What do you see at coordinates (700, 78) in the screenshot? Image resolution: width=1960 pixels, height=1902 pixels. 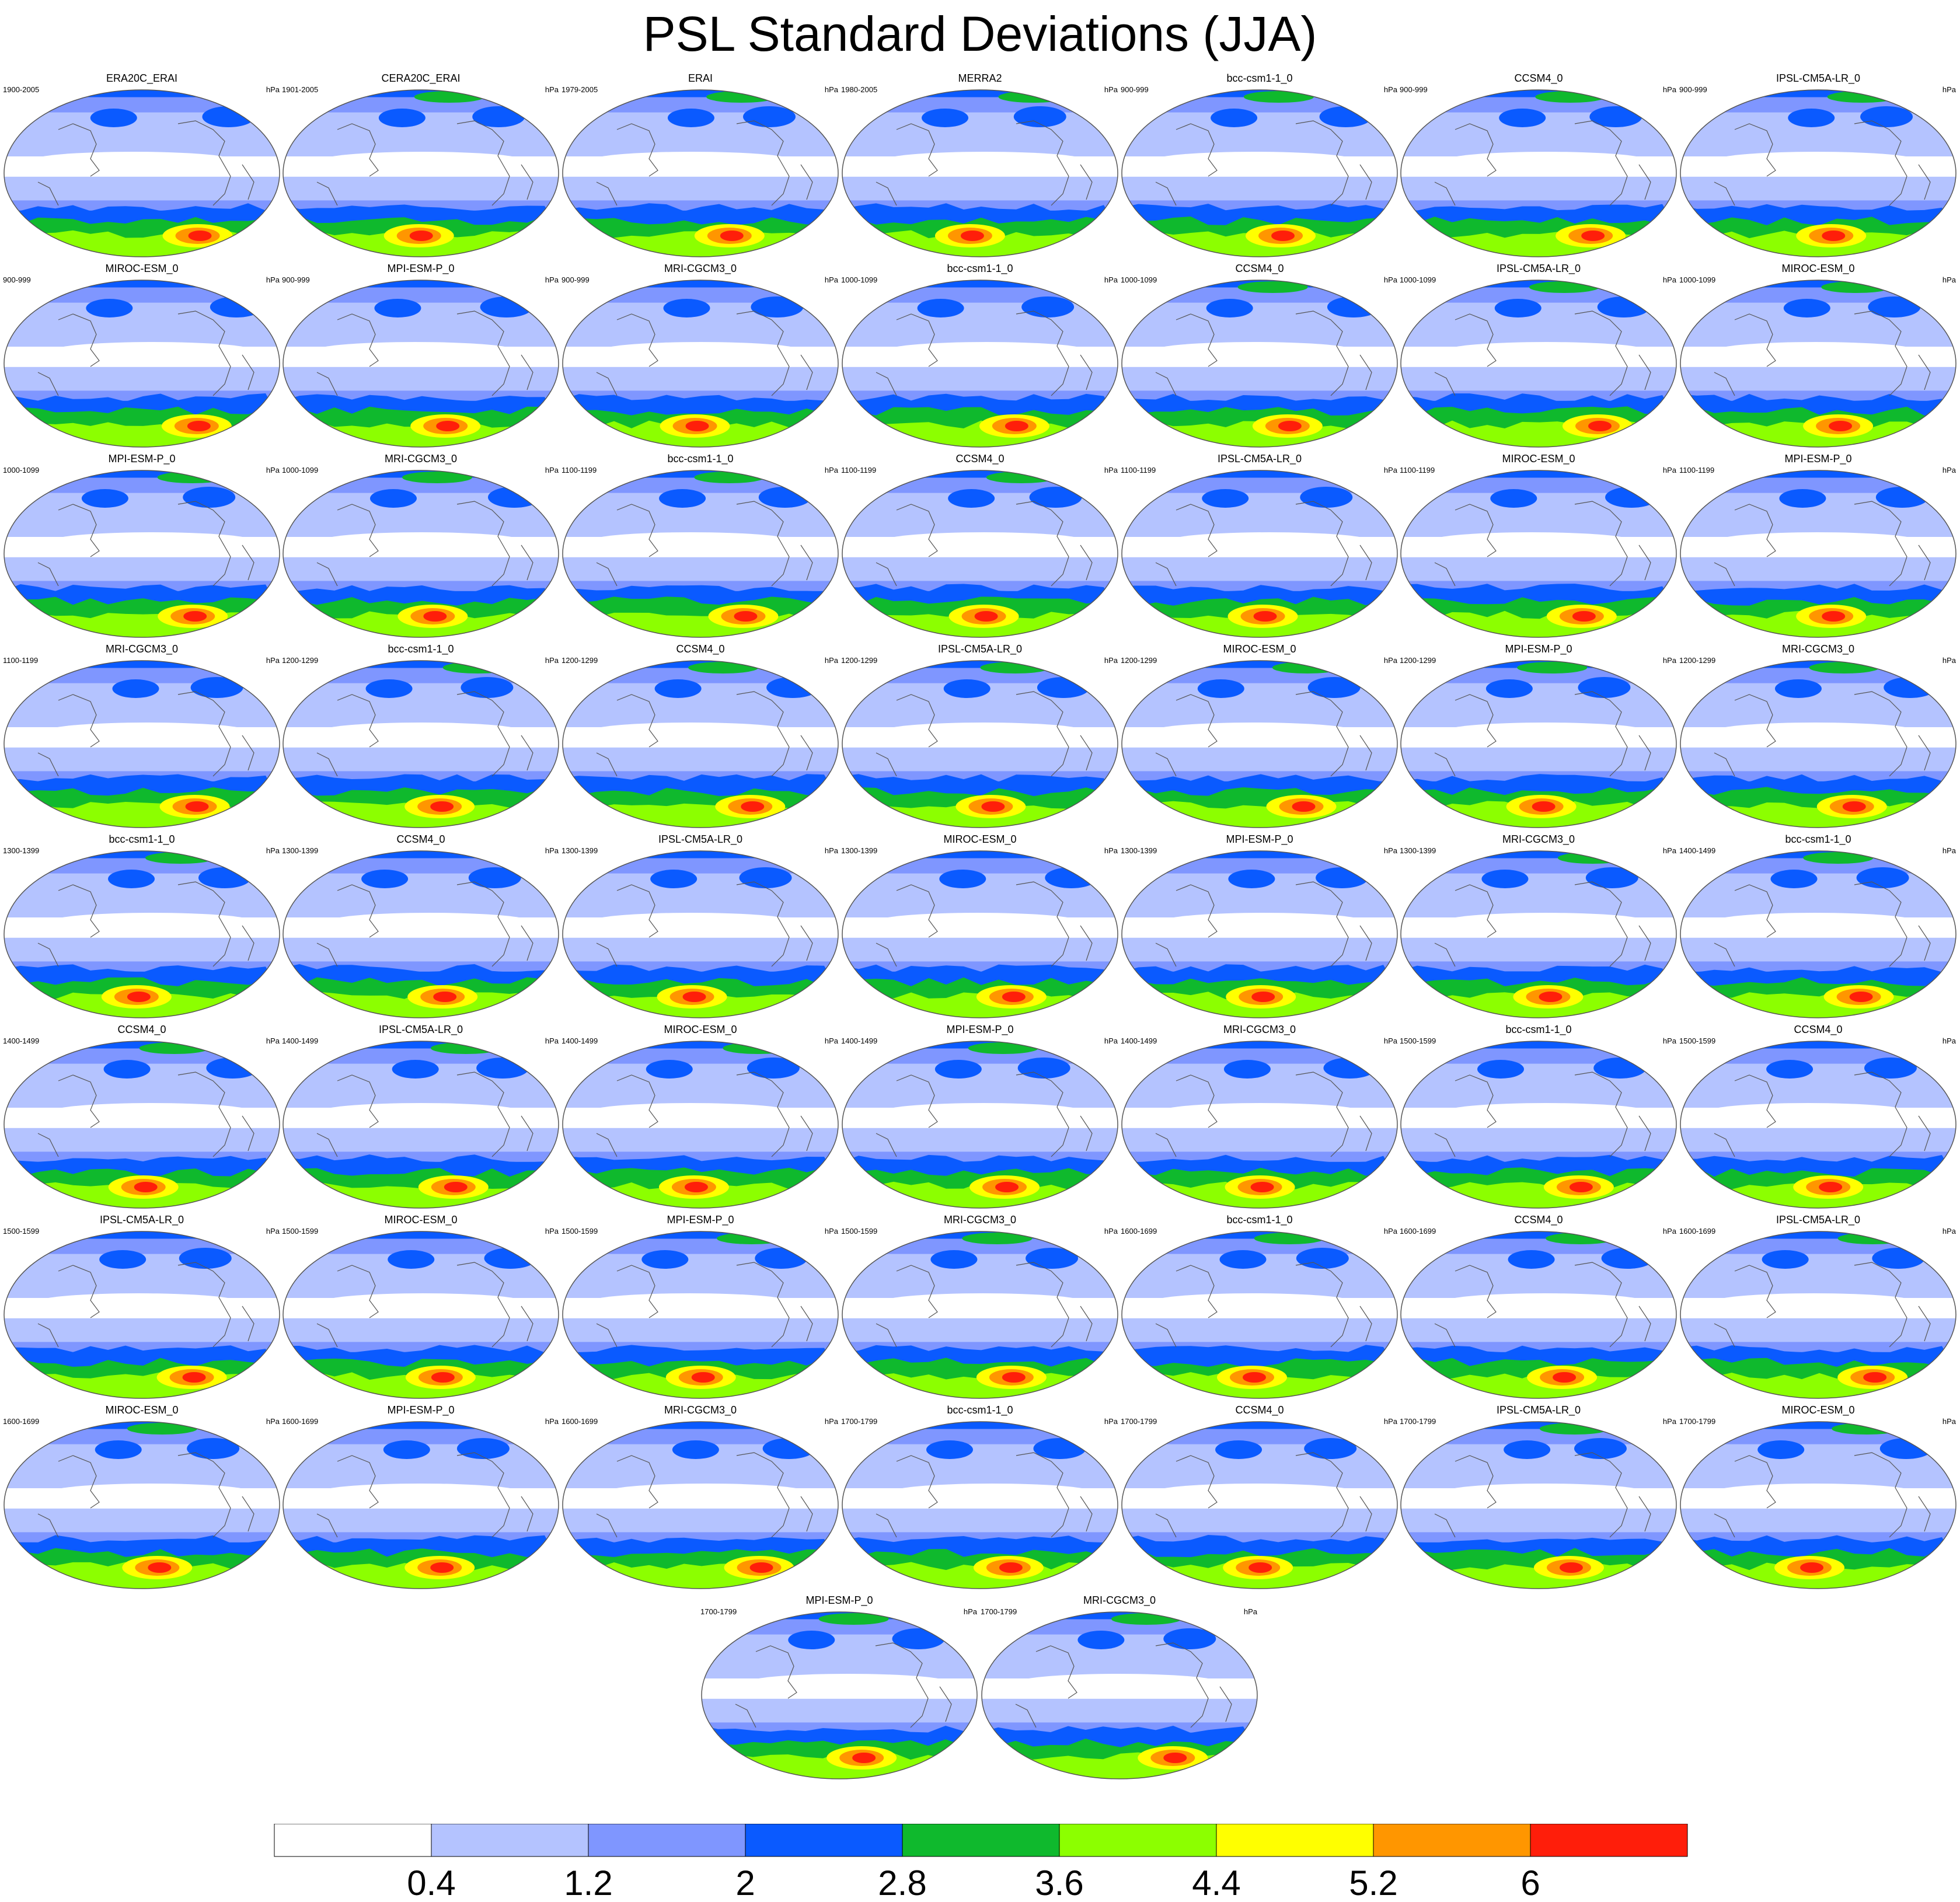 I see `panel-title: ERAI` at bounding box center [700, 78].